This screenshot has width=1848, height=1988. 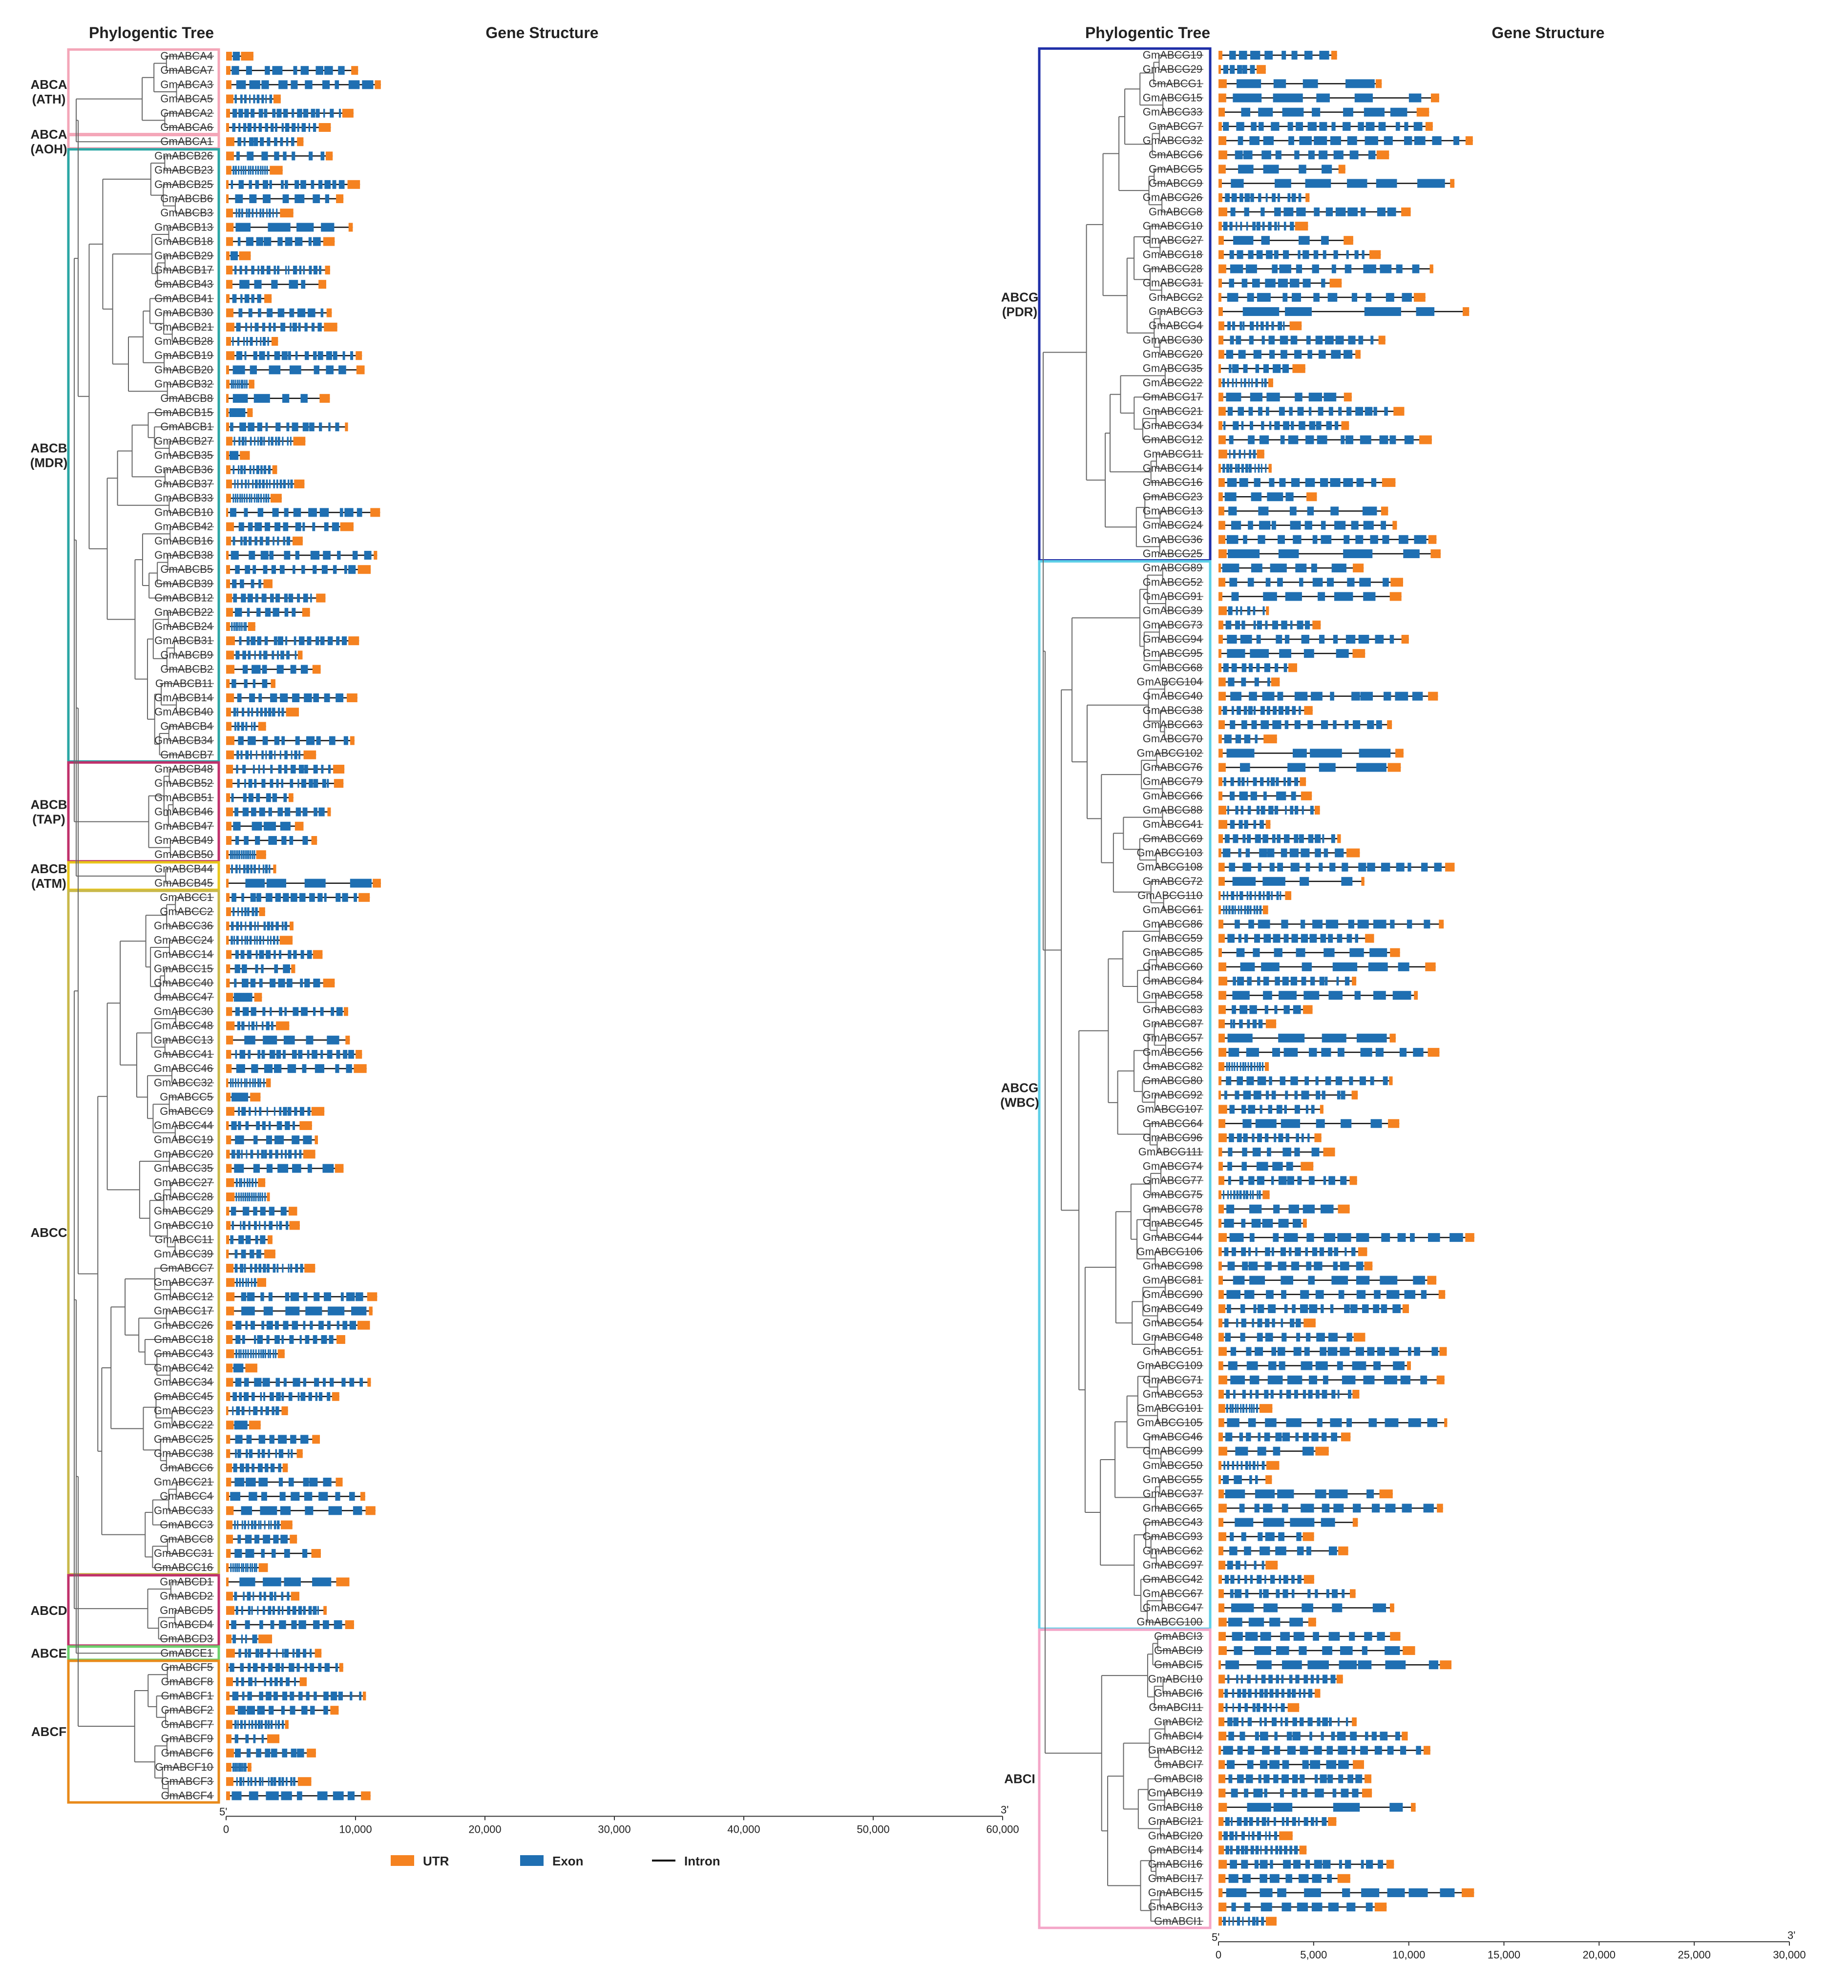 What do you see at coordinates (184, 1240) in the screenshot?
I see `gene-label: GmABCC11` at bounding box center [184, 1240].